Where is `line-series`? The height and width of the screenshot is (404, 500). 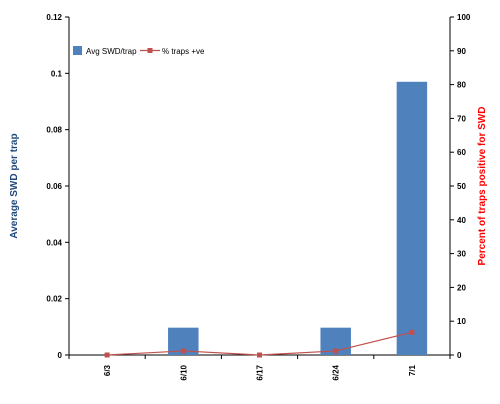
line-series is located at coordinates (259, 343).